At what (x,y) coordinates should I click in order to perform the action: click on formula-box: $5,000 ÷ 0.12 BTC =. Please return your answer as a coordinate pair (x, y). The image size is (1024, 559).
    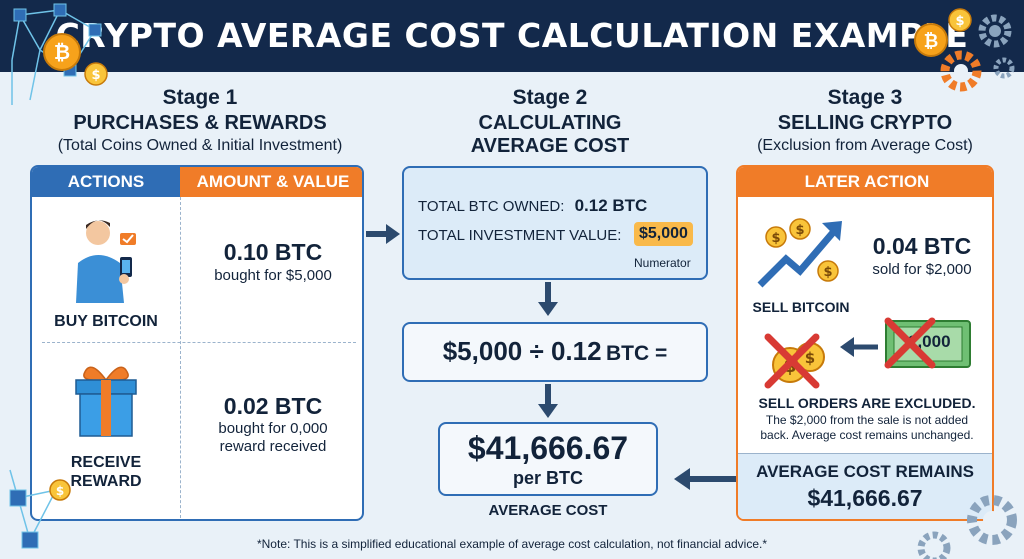
    Looking at the image, I should click on (555, 352).